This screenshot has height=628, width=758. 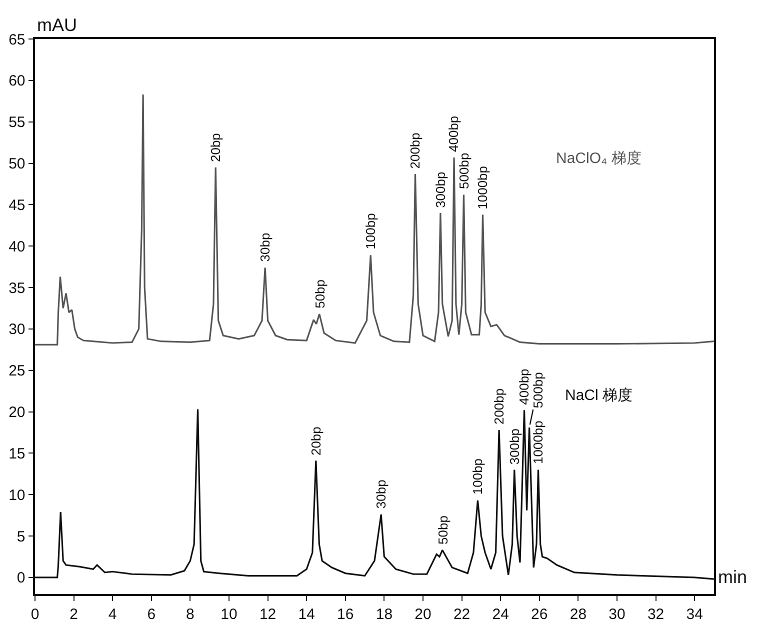 What do you see at coordinates (306, 614) in the screenshot?
I see `x-tick-label: 14` at bounding box center [306, 614].